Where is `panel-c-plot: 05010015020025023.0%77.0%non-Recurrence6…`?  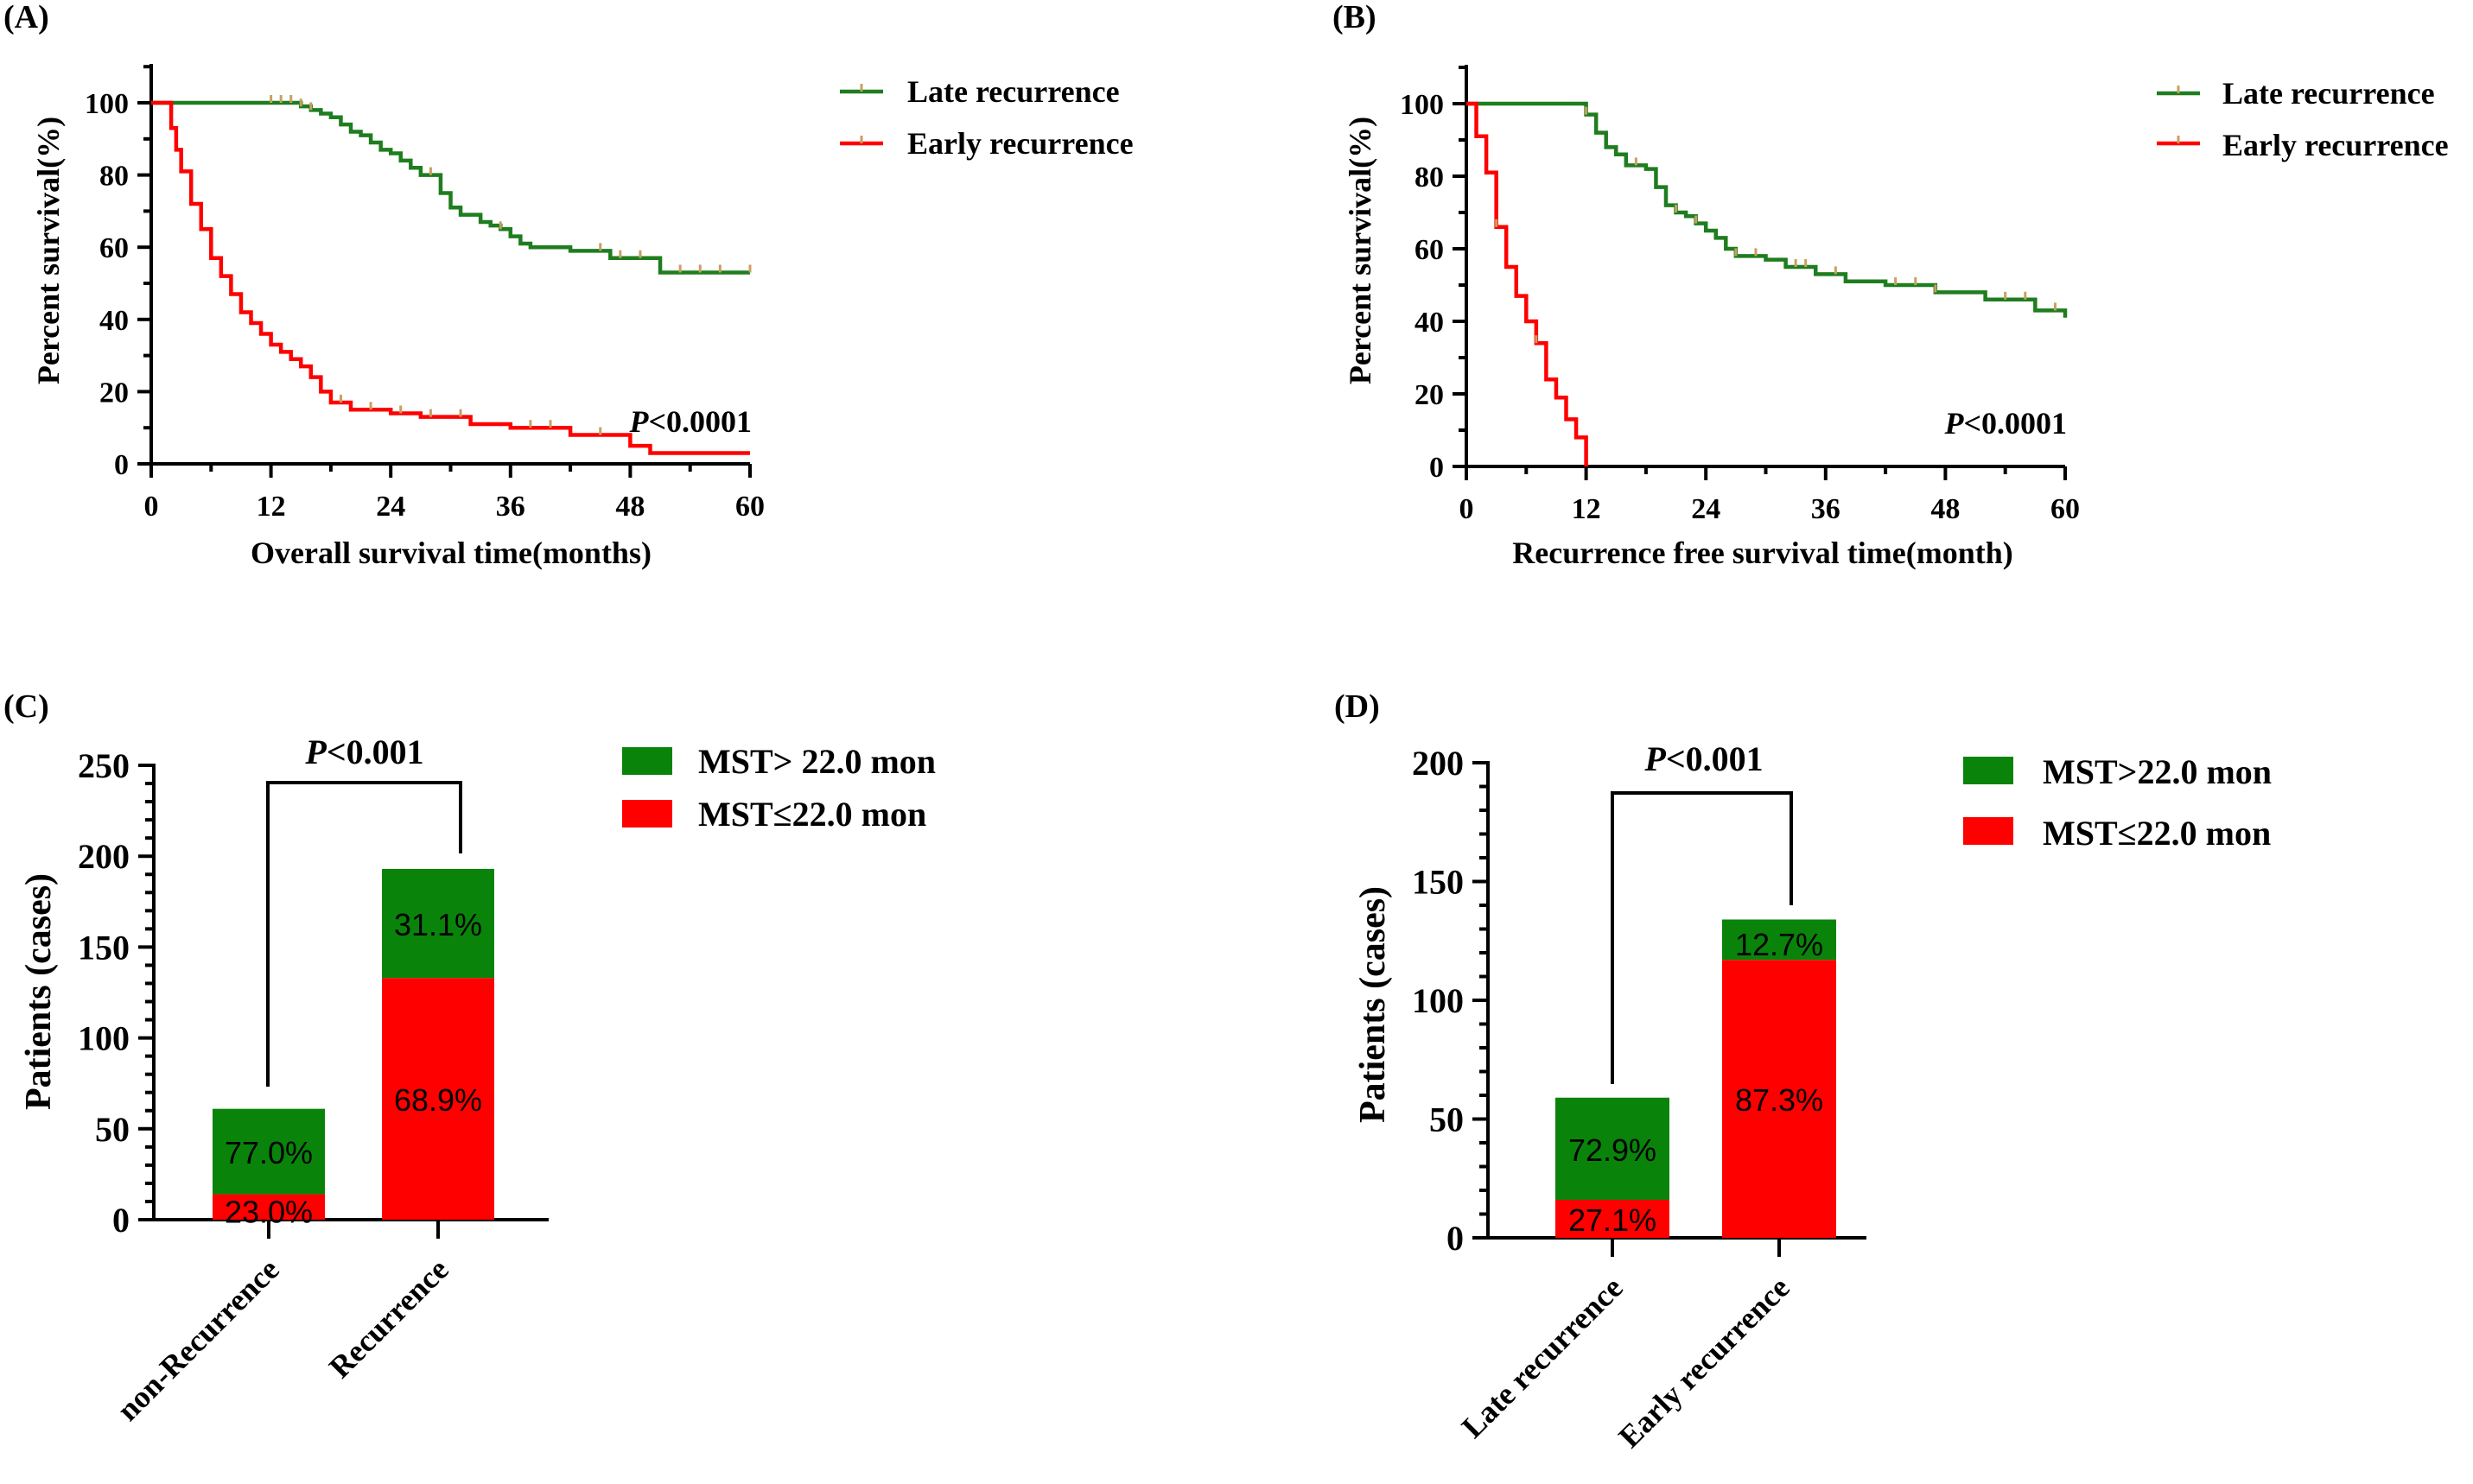
panel-c-plot: 05010015020025023.0%77.0%non-Recurrence6… is located at coordinates (313, 1087).